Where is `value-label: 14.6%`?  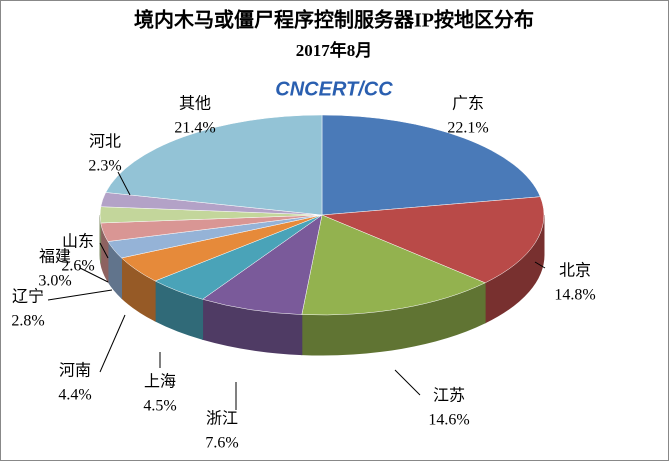 value-label: 14.6% is located at coordinates (448, 420).